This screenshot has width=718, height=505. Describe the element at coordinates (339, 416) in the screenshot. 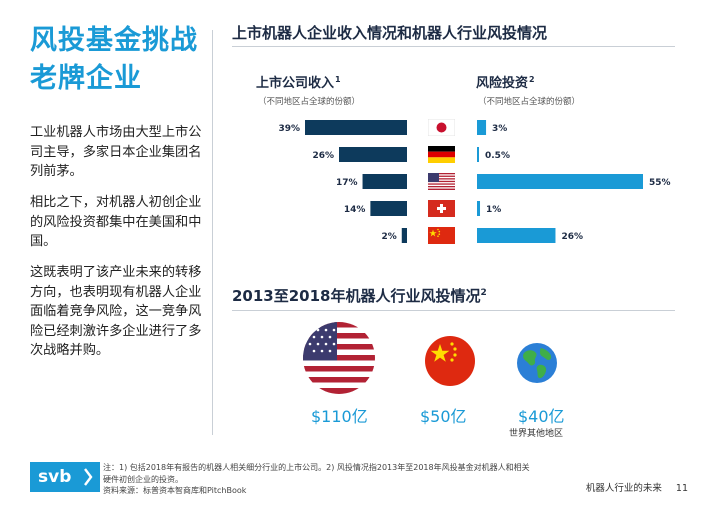

I see `usa-vc-amount: $110亿` at that location.